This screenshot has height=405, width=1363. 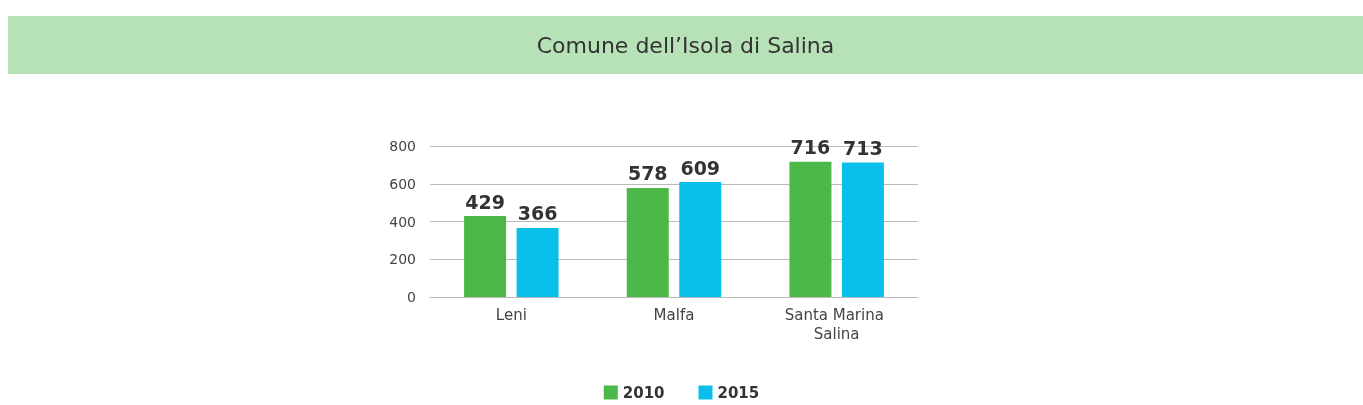 What do you see at coordinates (411, 297) in the screenshot?
I see `y-tick-label: 0` at bounding box center [411, 297].